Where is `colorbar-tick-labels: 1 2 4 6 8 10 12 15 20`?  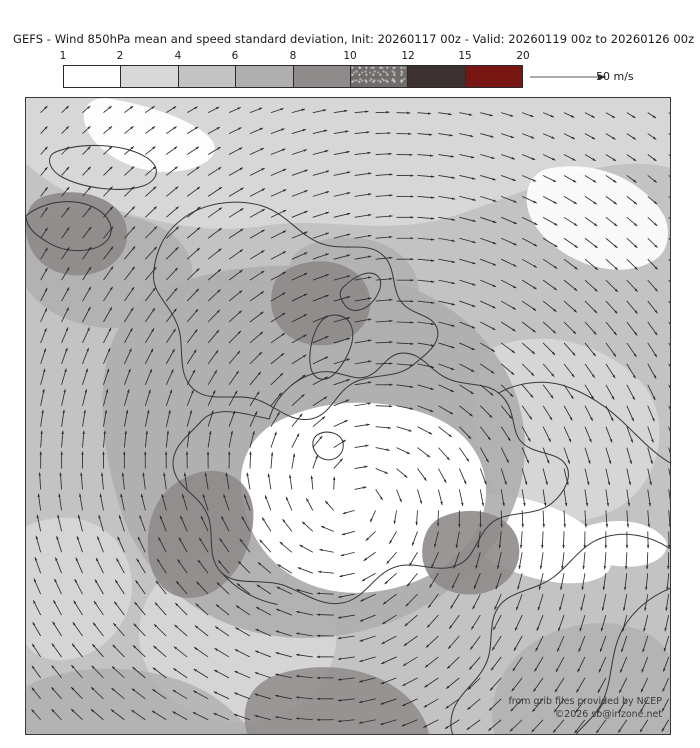
colorbar-tick-labels: 1 2 4 6 8 10 12 15 20 is located at coordinates (350, 57).